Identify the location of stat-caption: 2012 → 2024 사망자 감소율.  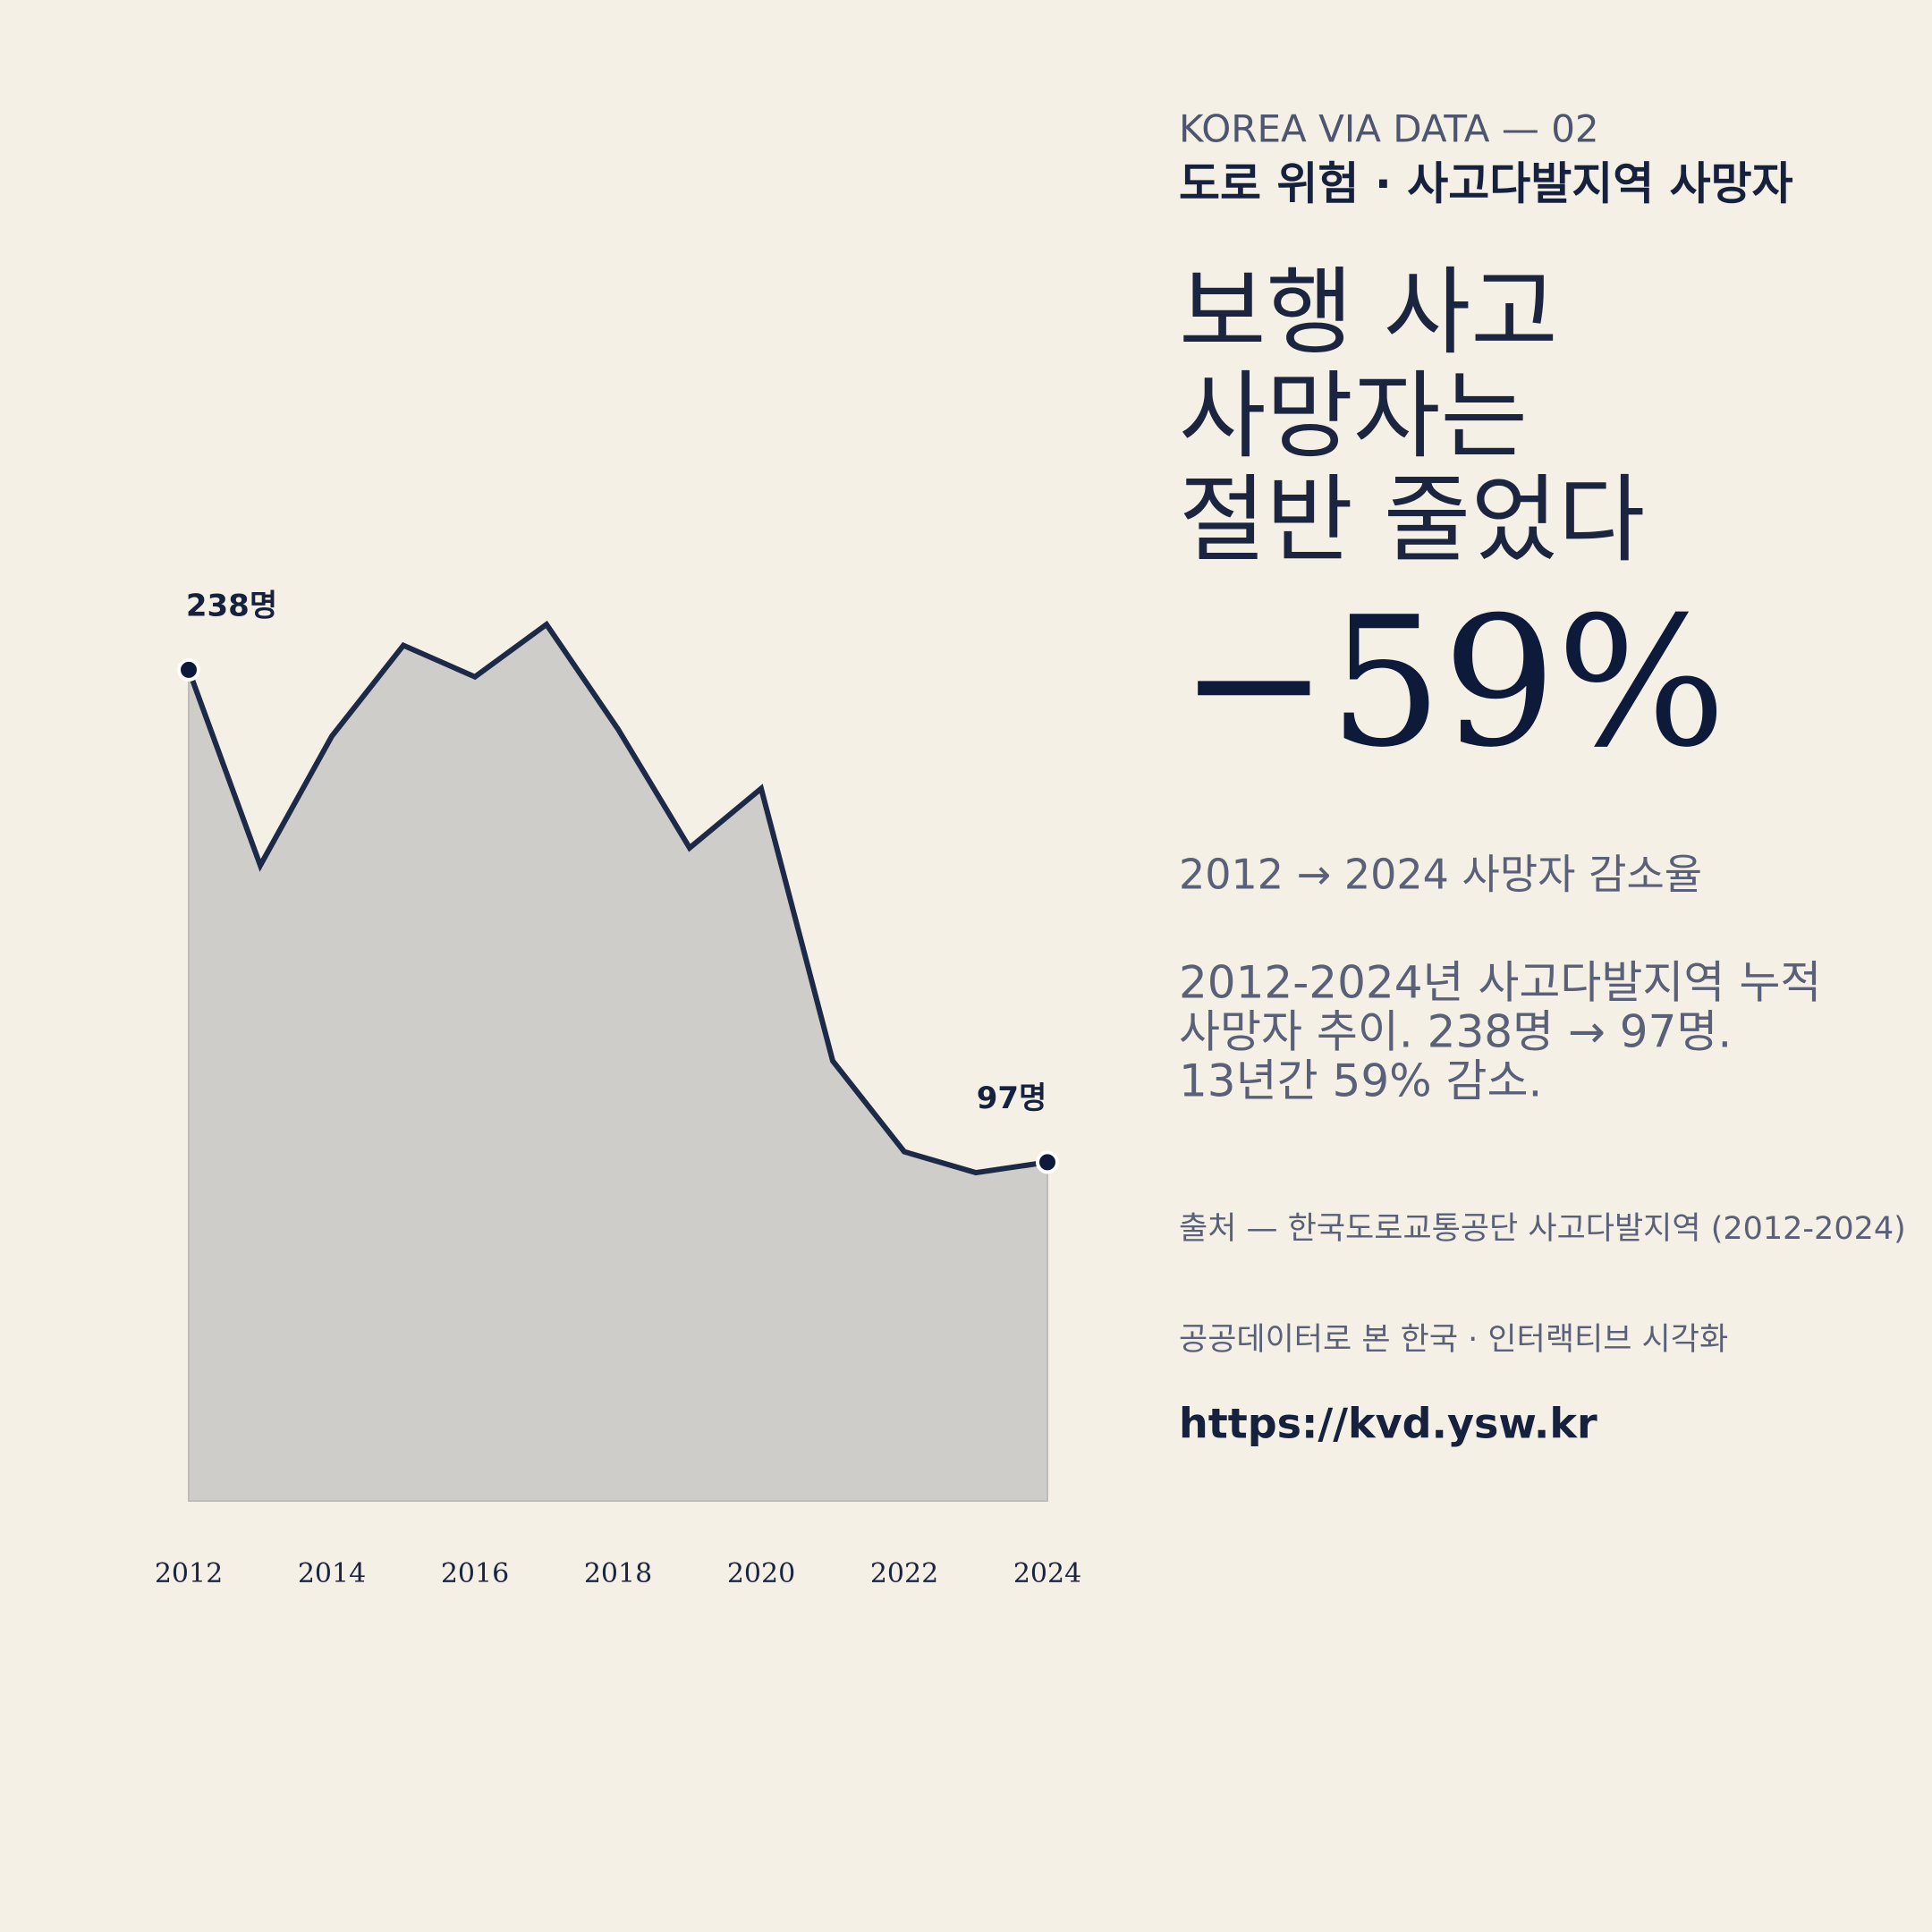
(1440, 875).